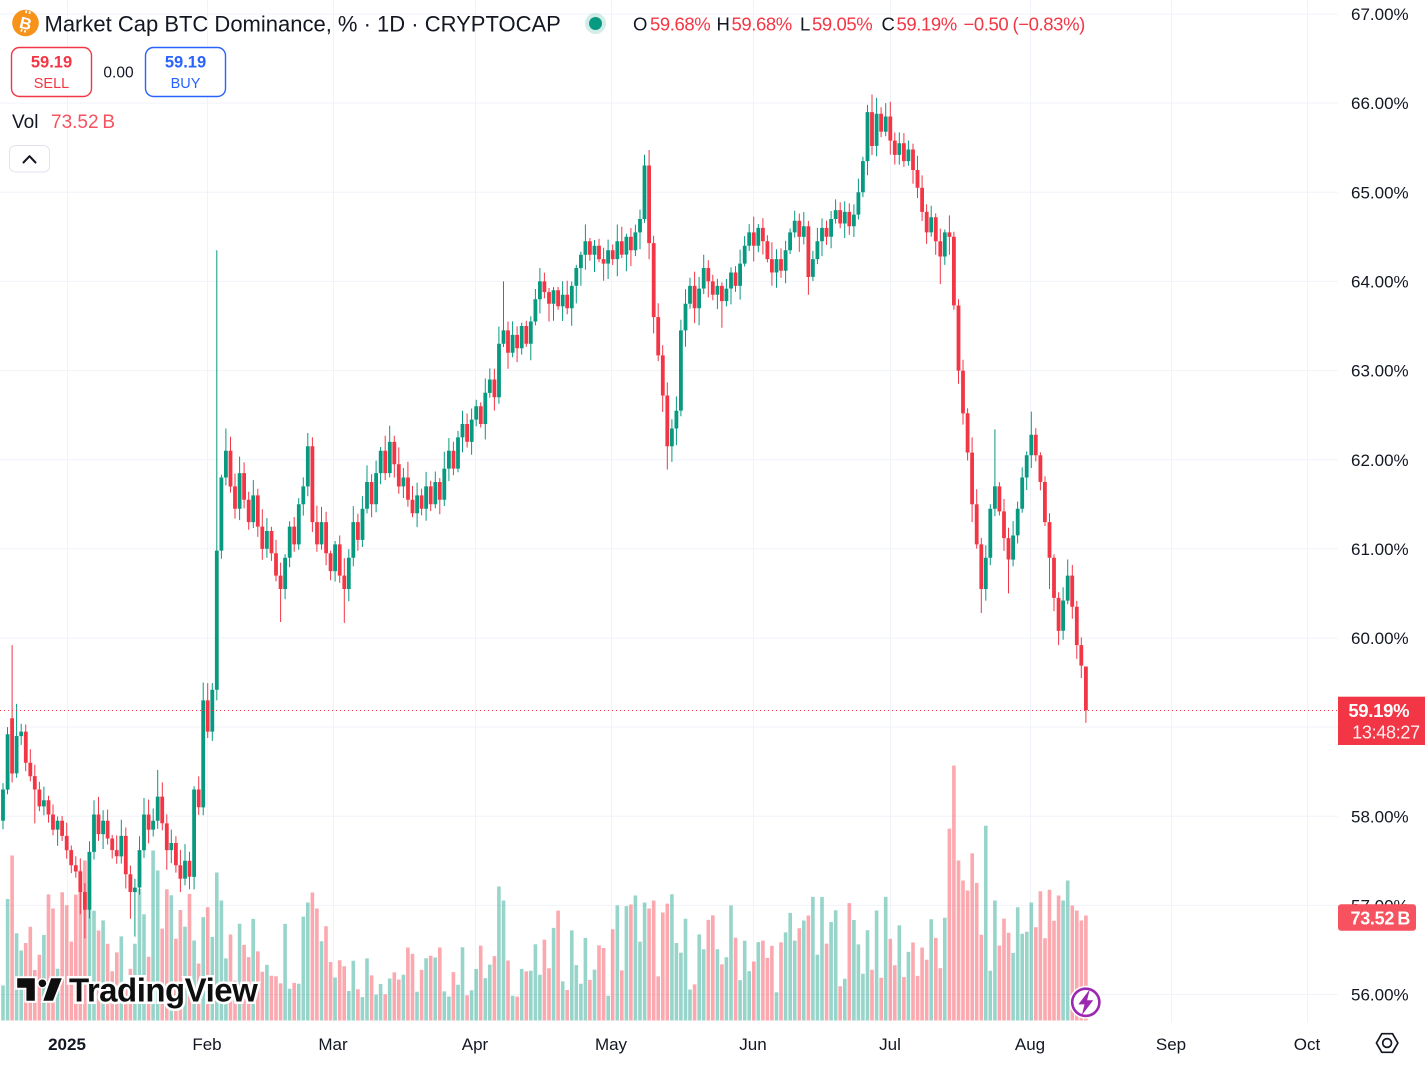 This screenshot has height=1076, width=1425. What do you see at coordinates (1380, 371) in the screenshot?
I see `svg-text: 63.00%` at bounding box center [1380, 371].